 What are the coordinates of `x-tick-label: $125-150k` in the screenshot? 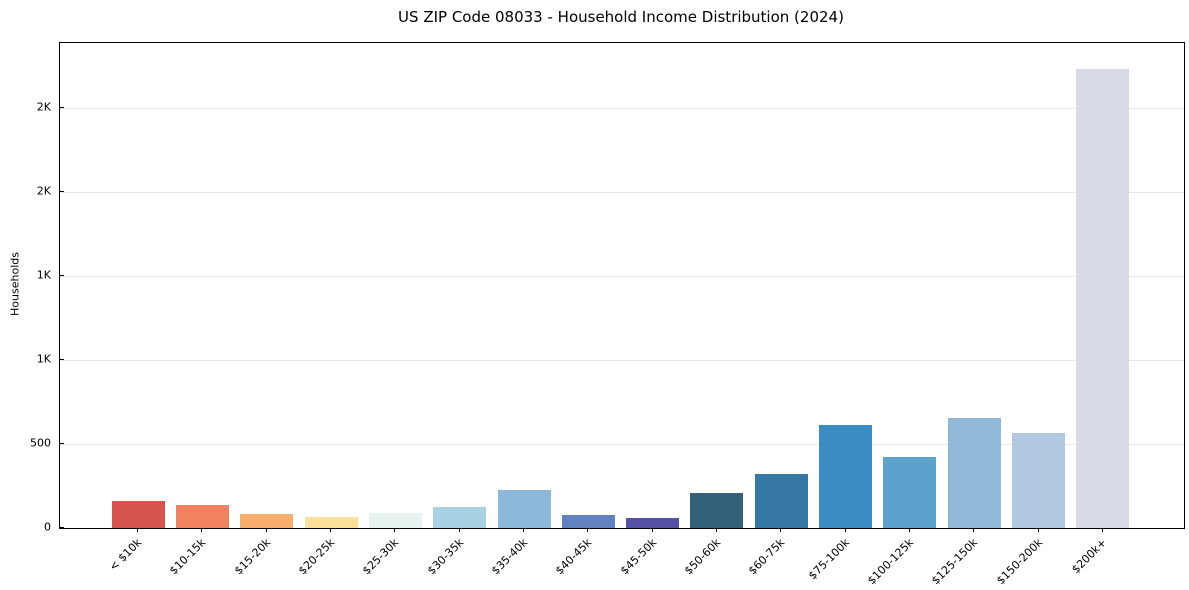 It's located at (955, 562).